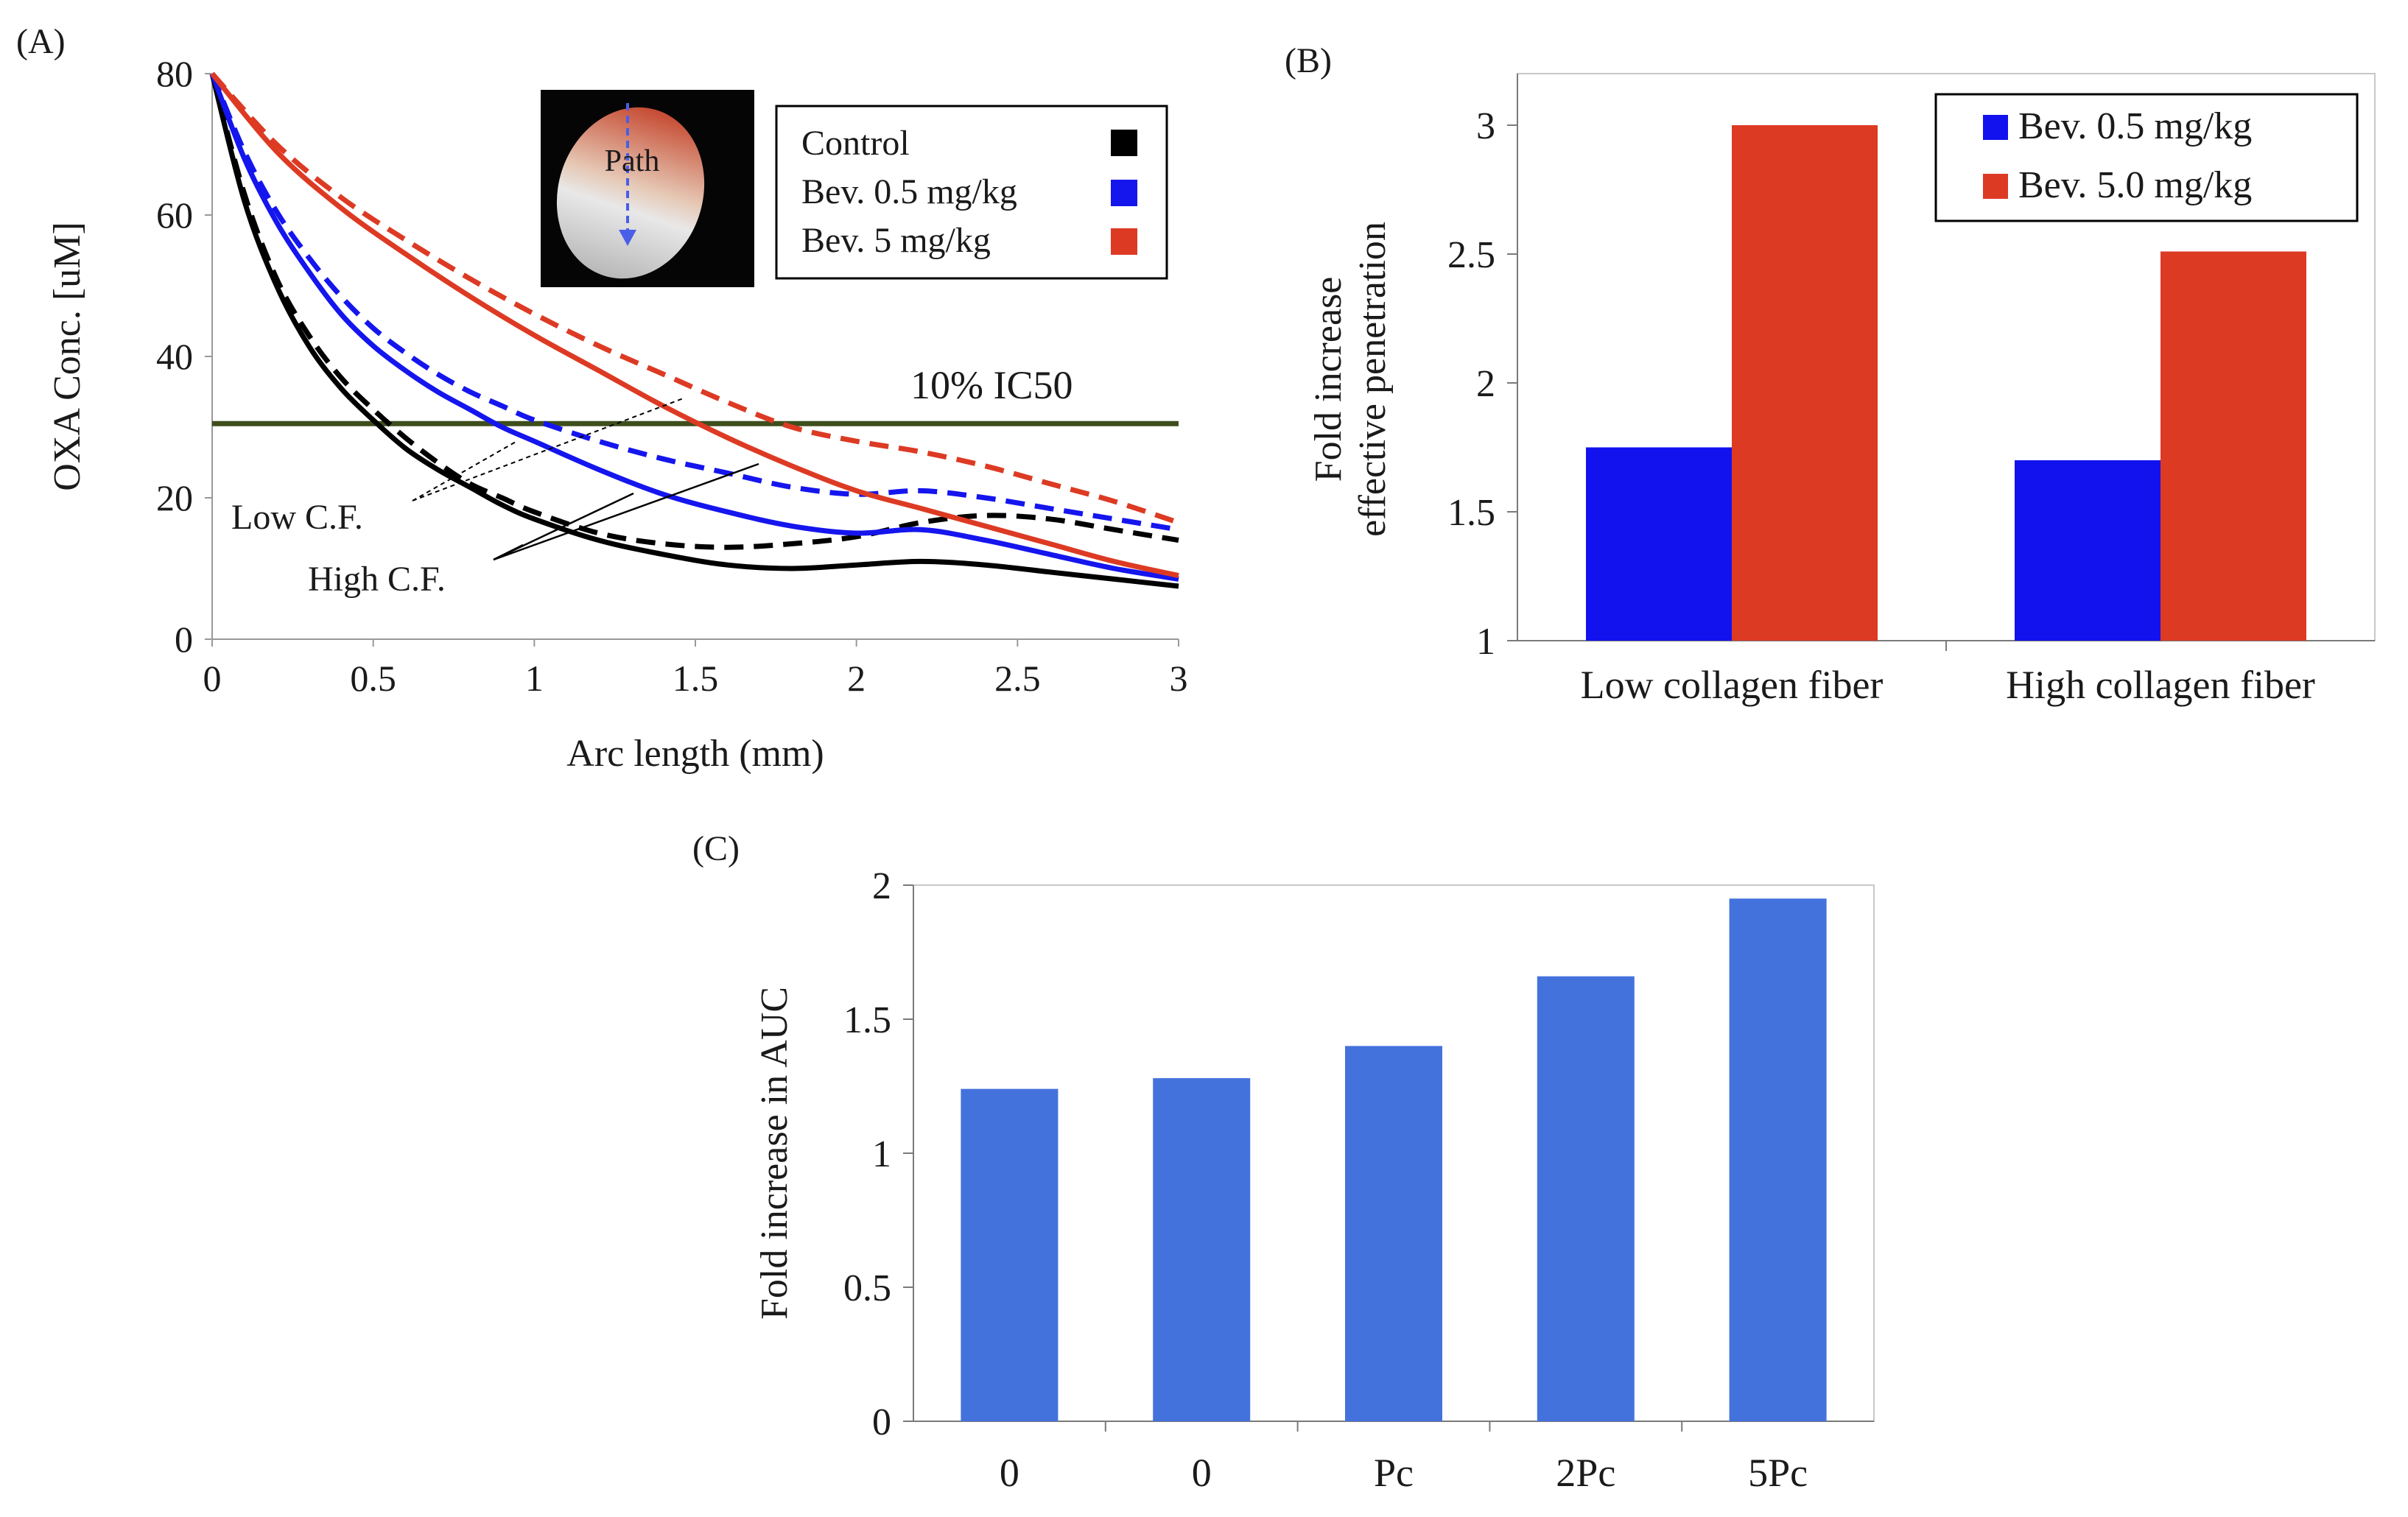  I want to click on legend-control-swatch, so click(1124, 143).